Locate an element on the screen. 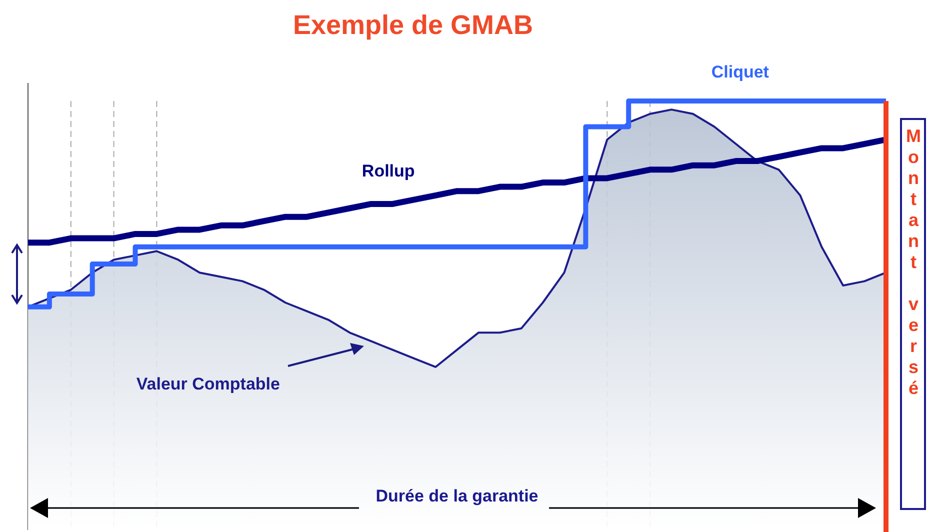 The height and width of the screenshot is (532, 946). series-label: Valeur Comptable is located at coordinates (208, 384).